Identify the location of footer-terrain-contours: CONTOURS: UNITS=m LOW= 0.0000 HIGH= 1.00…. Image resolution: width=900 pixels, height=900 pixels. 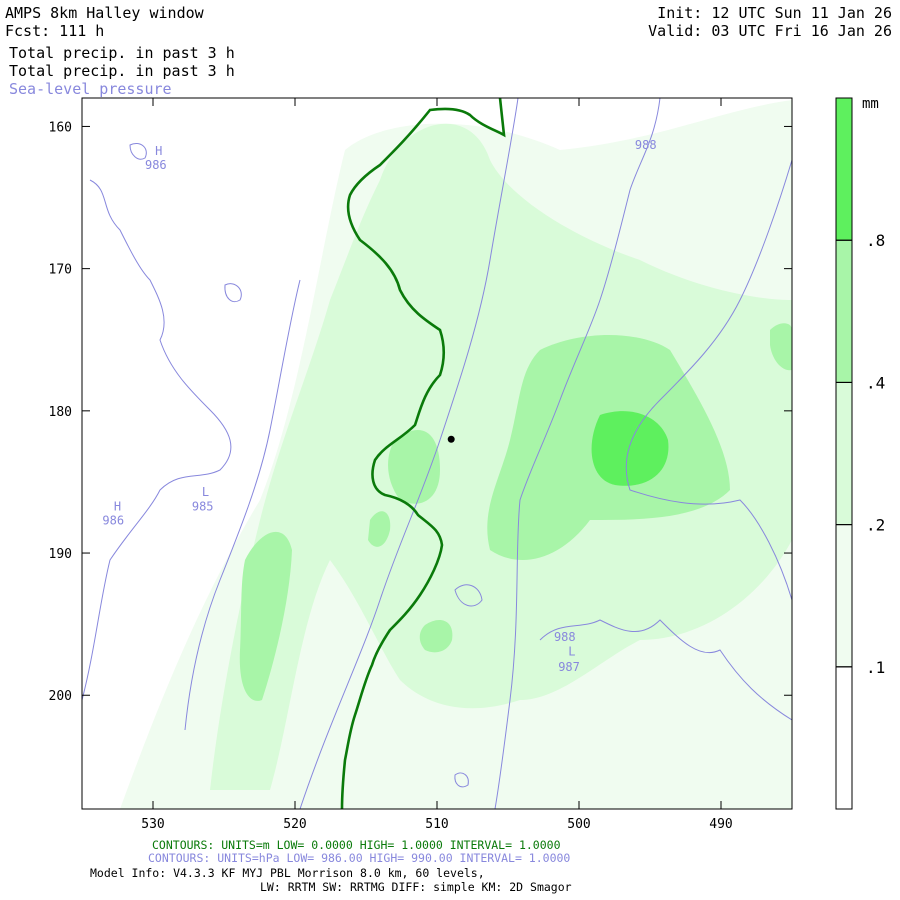
(356, 845).